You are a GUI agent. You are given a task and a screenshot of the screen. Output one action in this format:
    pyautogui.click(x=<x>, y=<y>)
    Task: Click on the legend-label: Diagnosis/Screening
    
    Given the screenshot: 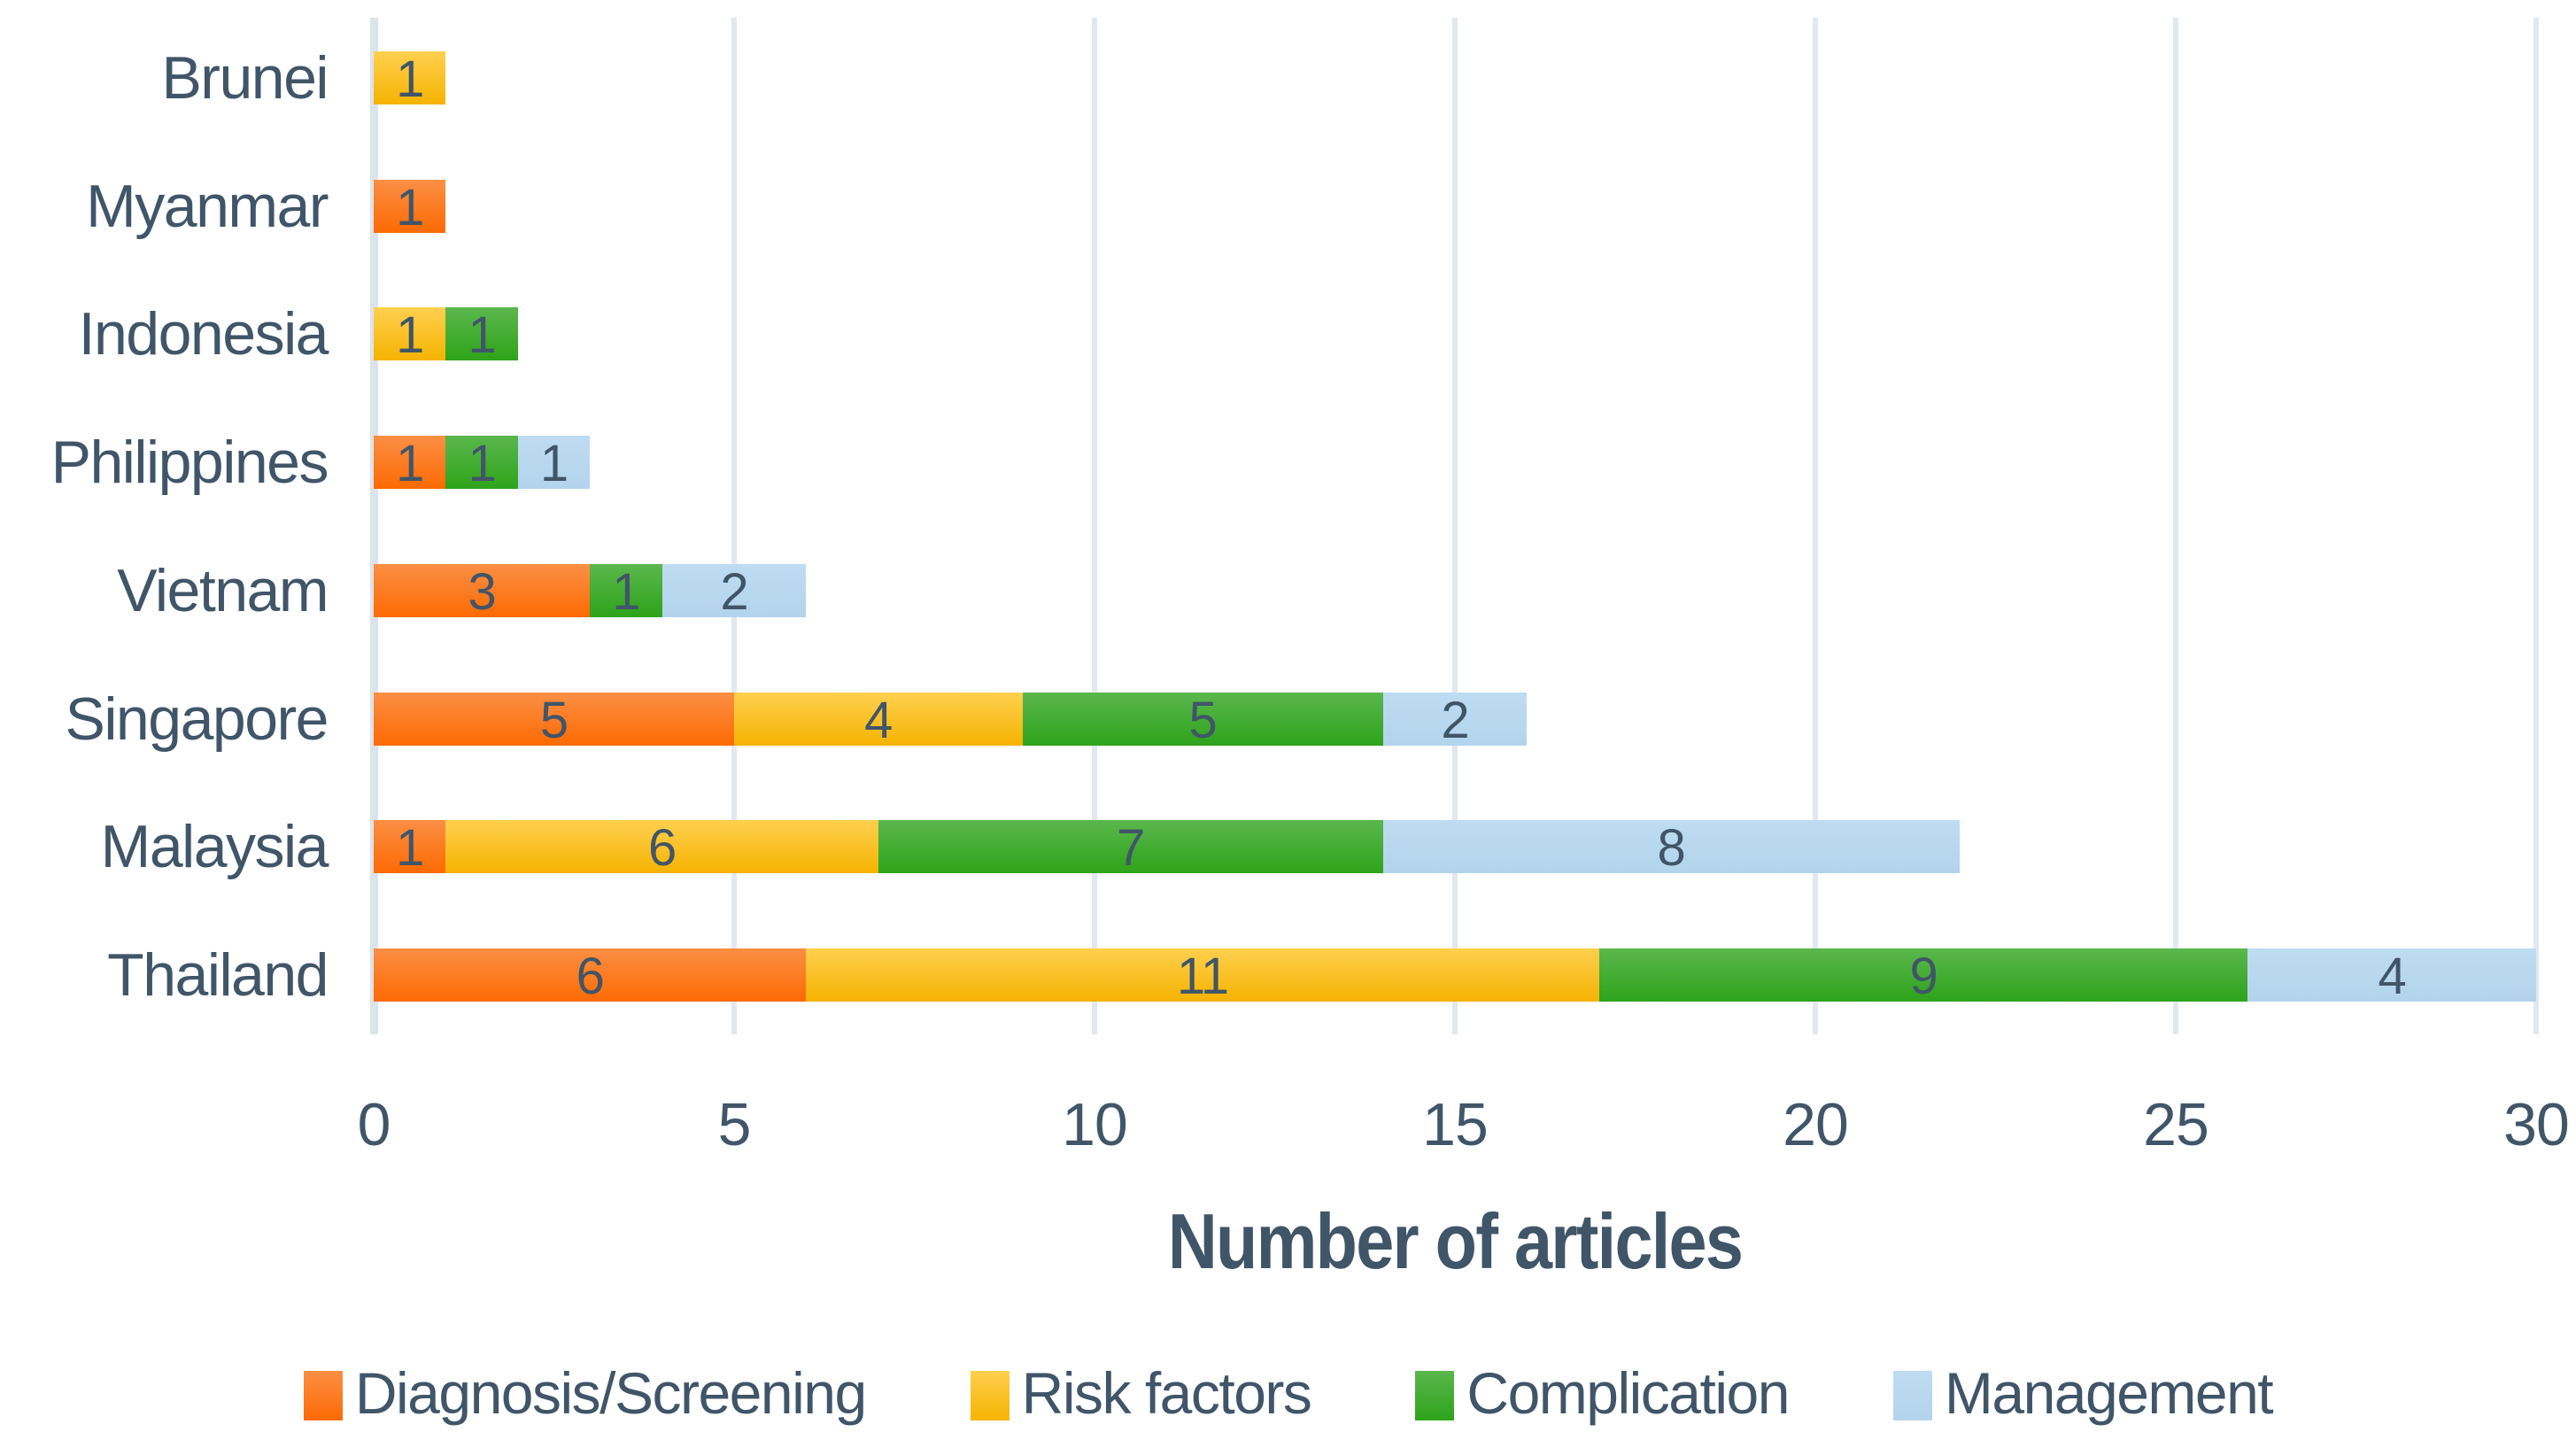 What is the action you would take?
    pyautogui.click(x=610, y=1393)
    